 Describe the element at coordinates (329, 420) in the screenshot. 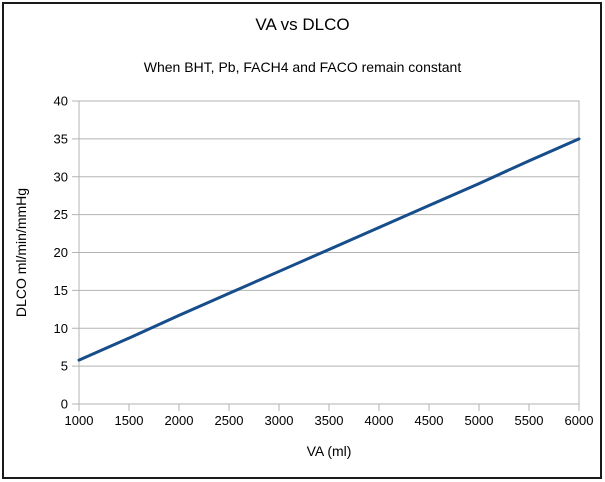

I see `x-tick-label: 3500` at that location.